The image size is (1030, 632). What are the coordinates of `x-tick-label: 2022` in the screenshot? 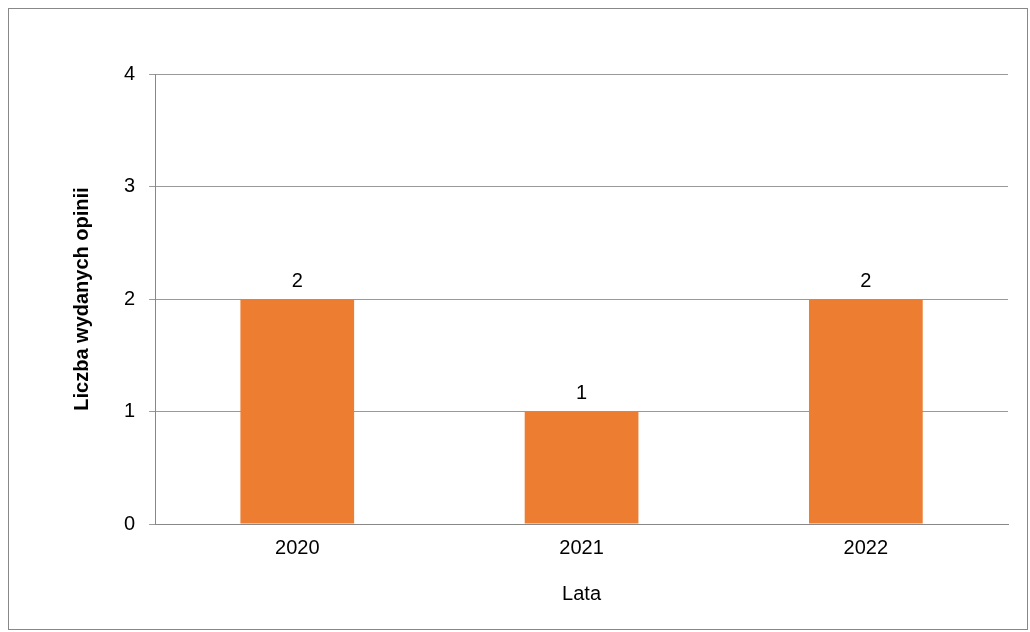 It's located at (866, 546).